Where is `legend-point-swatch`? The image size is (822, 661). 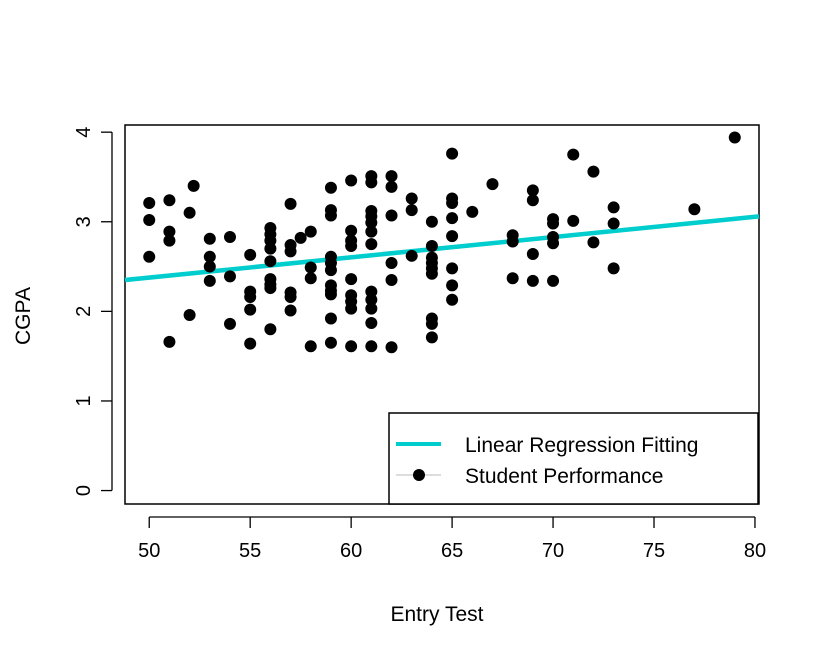 legend-point-swatch is located at coordinates (419, 475).